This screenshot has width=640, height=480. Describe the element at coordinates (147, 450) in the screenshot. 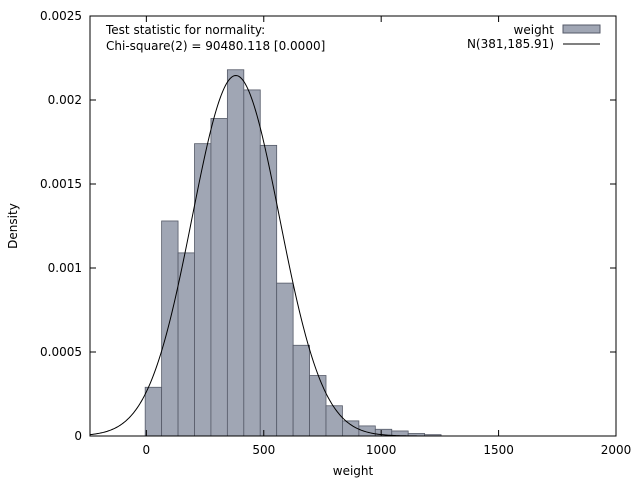

I see `x-tick-label: 0` at that location.